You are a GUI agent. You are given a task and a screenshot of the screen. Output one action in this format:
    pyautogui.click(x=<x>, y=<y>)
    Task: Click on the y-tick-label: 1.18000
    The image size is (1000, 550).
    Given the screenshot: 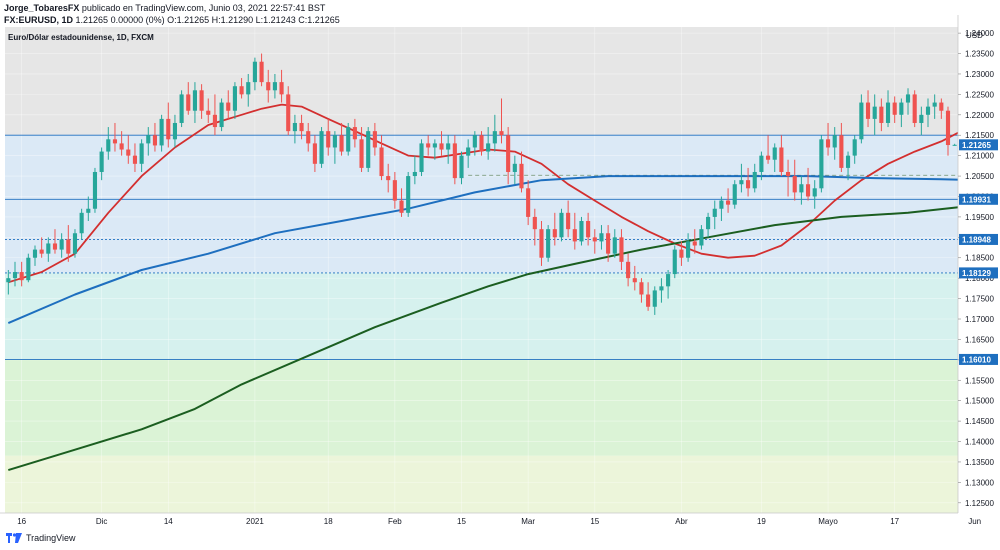 What is the action you would take?
    pyautogui.click(x=979, y=278)
    